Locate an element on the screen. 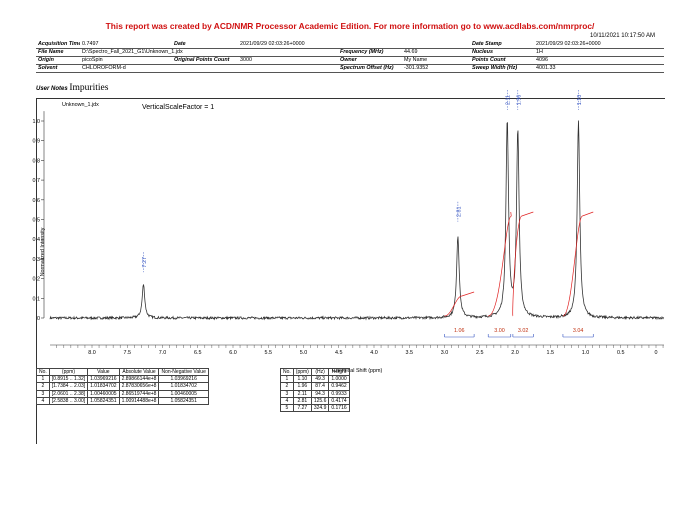 The image size is (700, 513). integral-cell: 2.86519744e+8 is located at coordinates (139, 393).